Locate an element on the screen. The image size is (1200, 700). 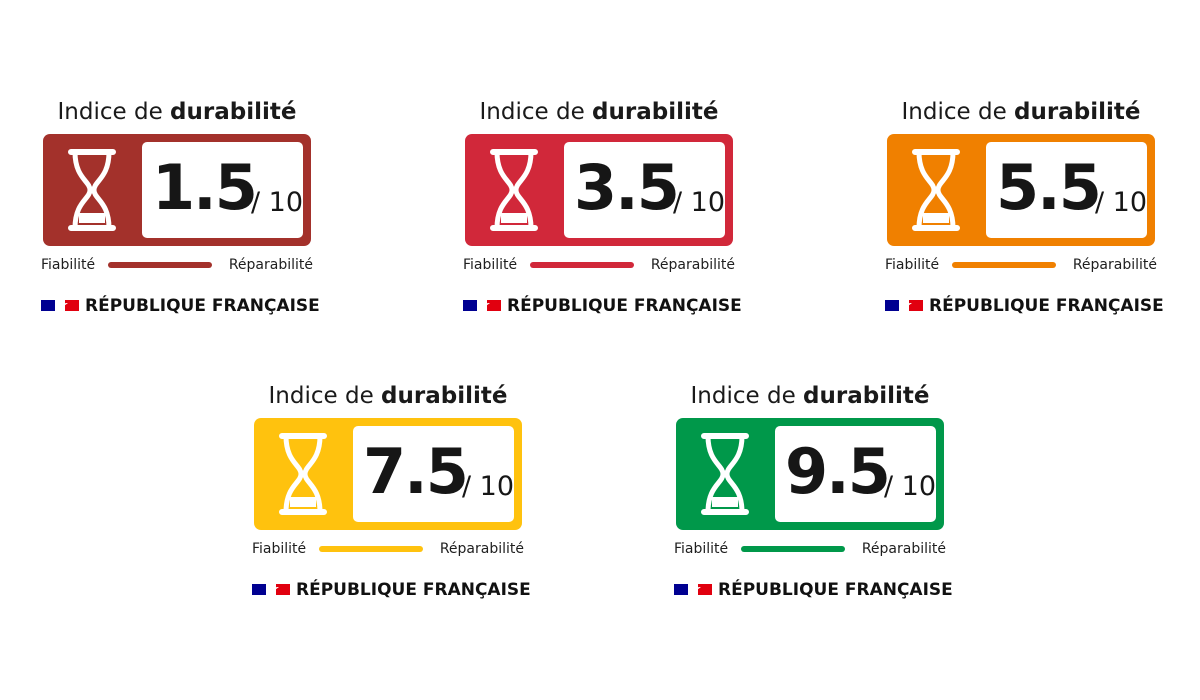
score-panel: 5.5 / 10 is located at coordinates (1066, 190).